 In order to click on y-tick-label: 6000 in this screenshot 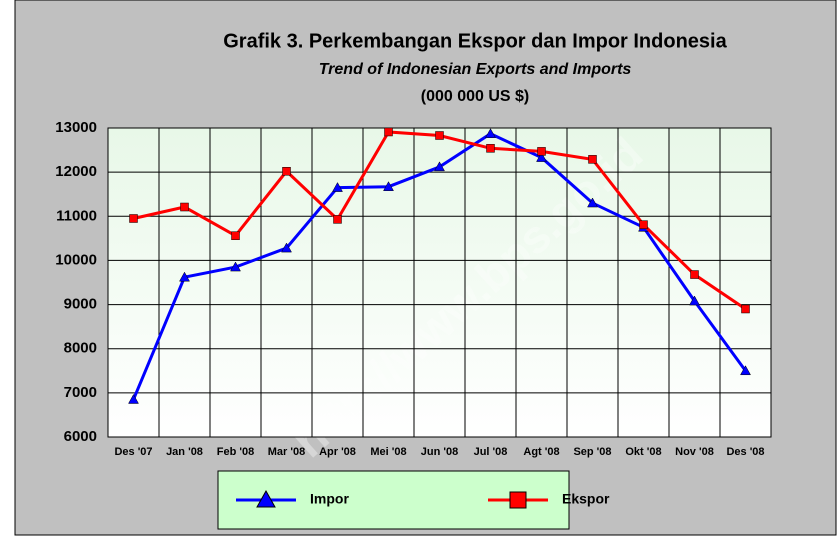, I will do `click(80, 436)`.